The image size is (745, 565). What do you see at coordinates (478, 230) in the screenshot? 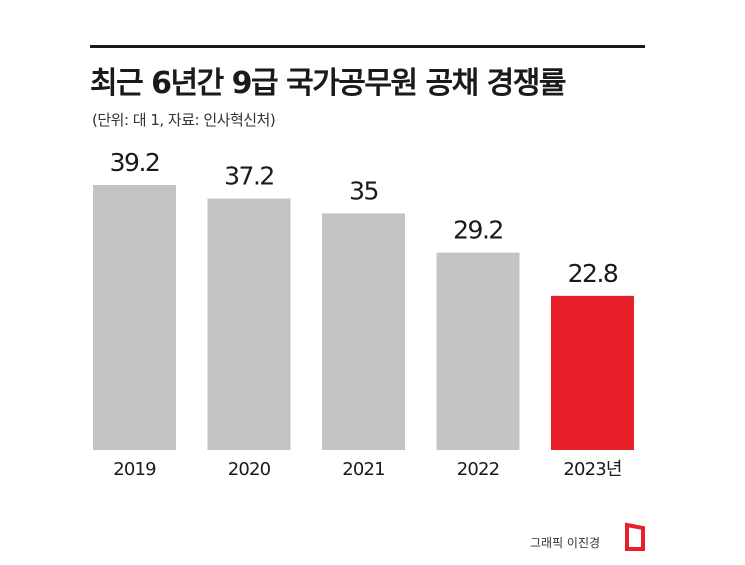
I see `bar-value-label: 29.2` at bounding box center [478, 230].